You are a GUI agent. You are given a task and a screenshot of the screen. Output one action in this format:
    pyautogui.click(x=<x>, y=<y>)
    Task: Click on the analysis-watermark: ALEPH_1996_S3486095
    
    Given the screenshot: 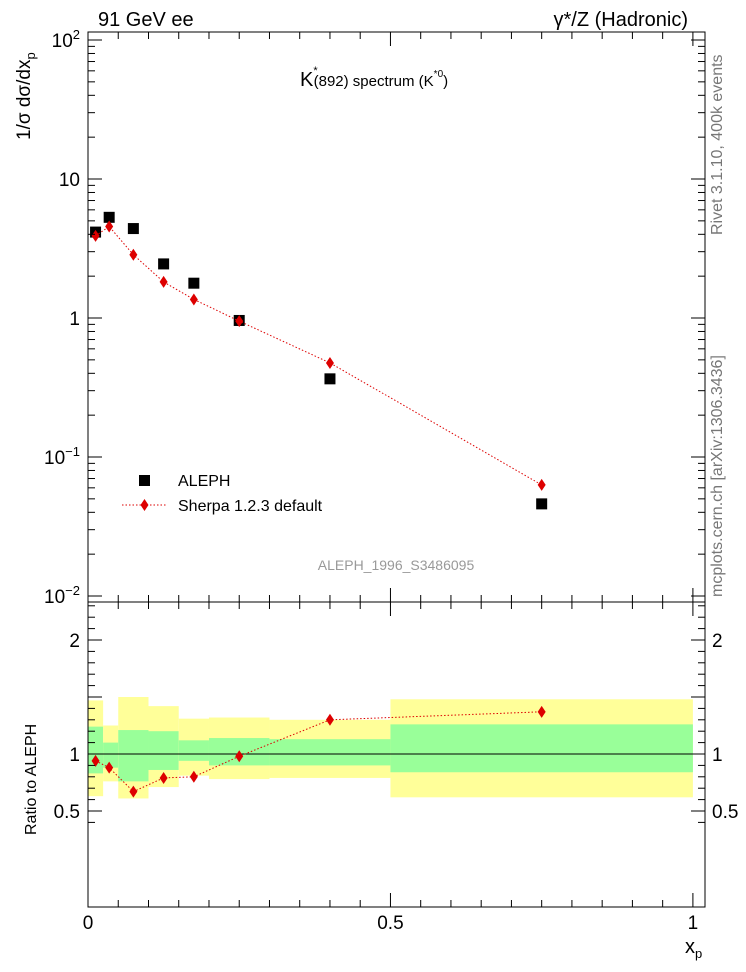 What is the action you would take?
    pyautogui.click(x=396, y=565)
    